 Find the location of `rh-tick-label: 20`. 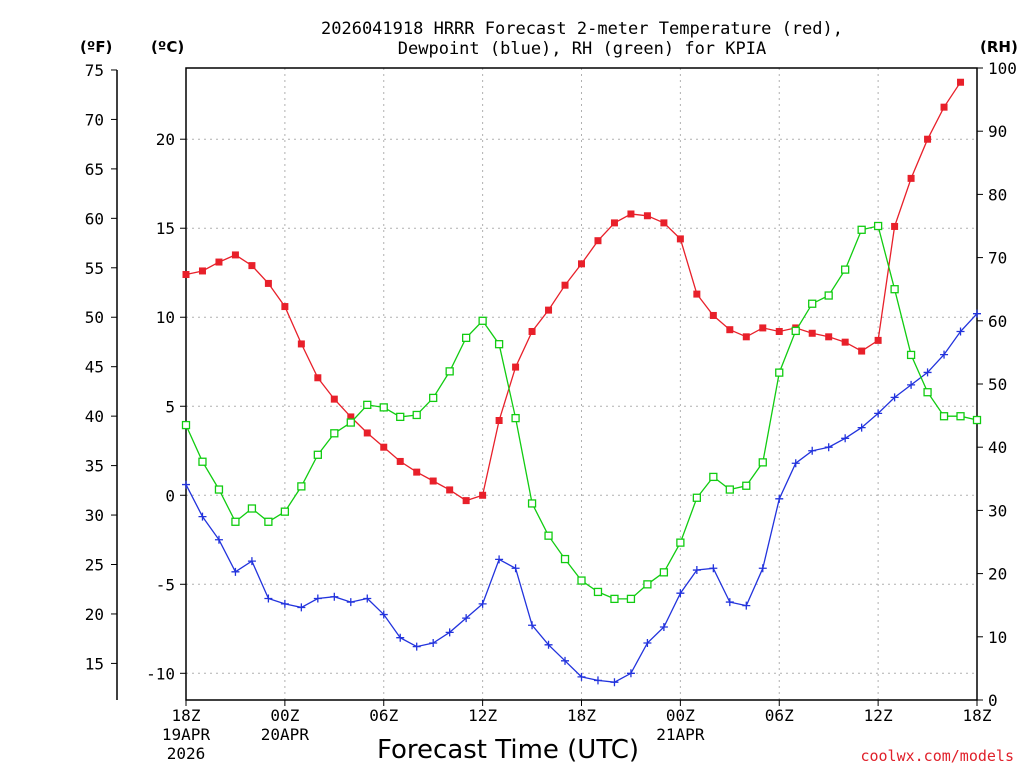

rh-tick-label: 20 is located at coordinates (997, 574).